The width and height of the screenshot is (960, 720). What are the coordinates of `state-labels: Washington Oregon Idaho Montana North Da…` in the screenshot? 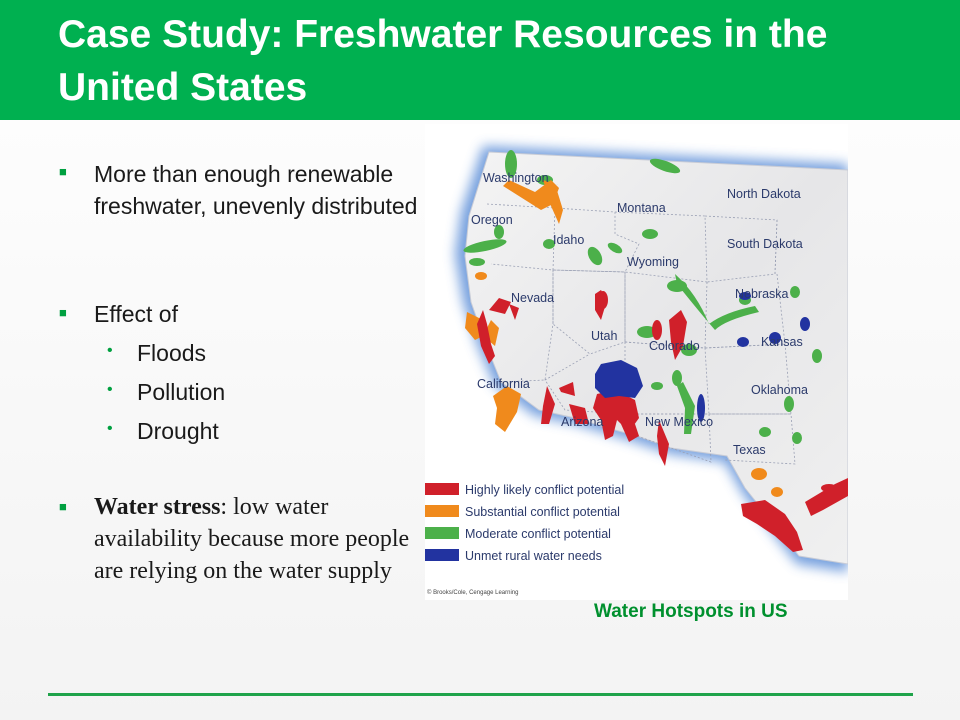 It's located at (639, 314).